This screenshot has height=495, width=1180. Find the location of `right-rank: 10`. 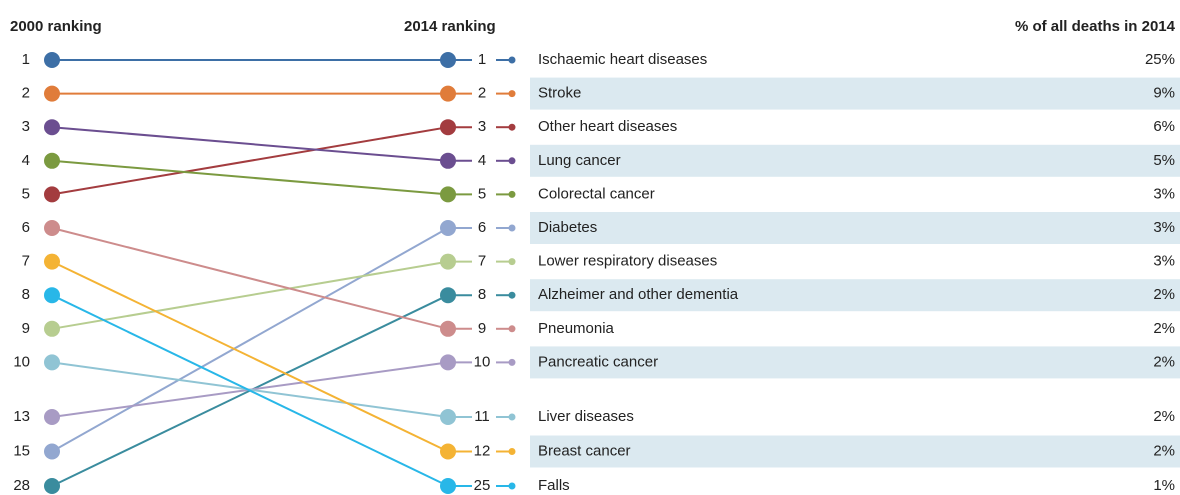

right-rank: 10 is located at coordinates (482, 361).